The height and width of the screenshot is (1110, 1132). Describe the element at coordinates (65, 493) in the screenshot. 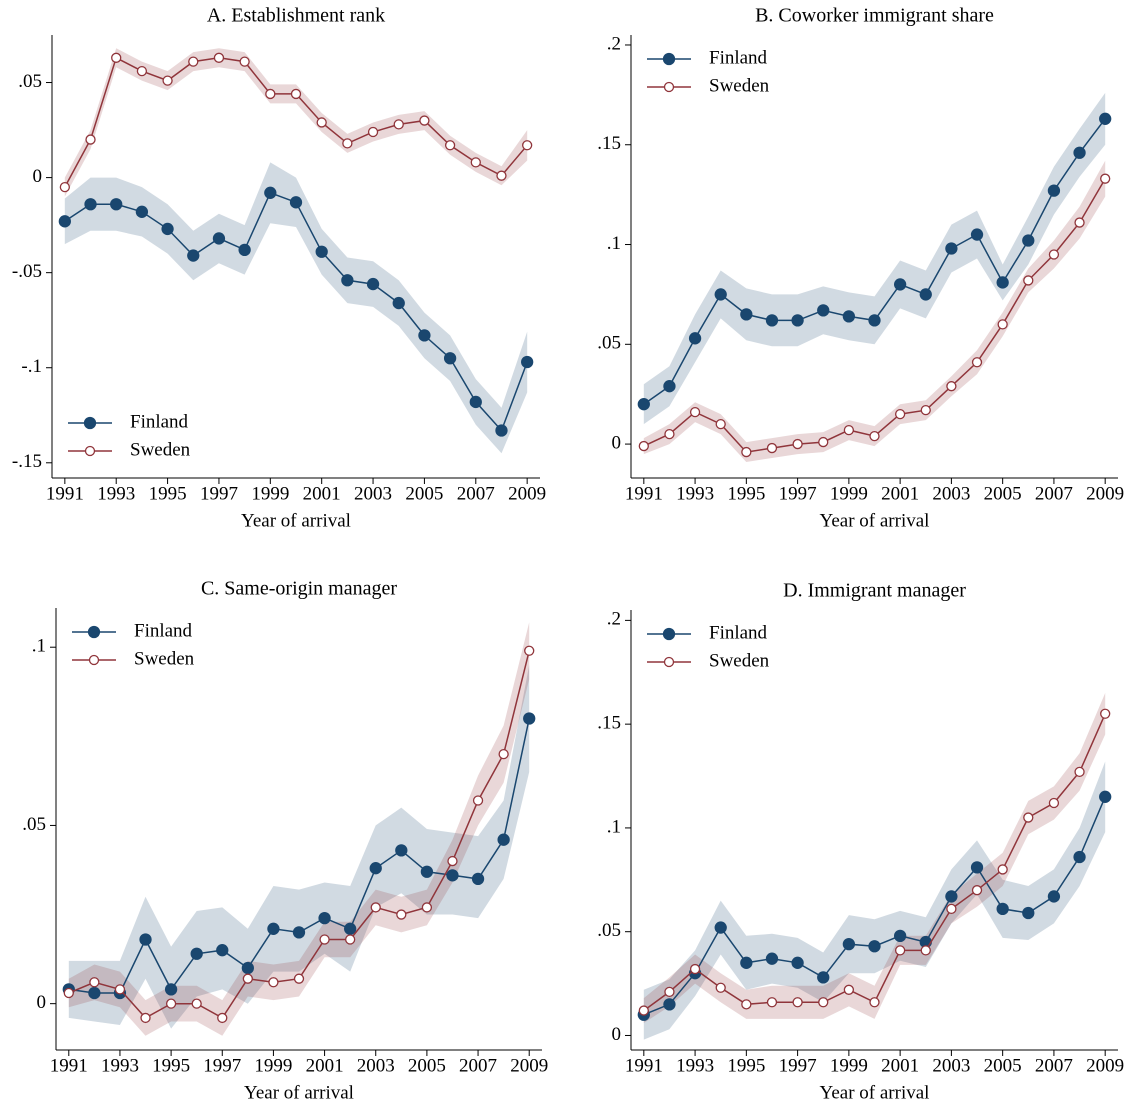

I see `x-tick-label: 1991` at that location.